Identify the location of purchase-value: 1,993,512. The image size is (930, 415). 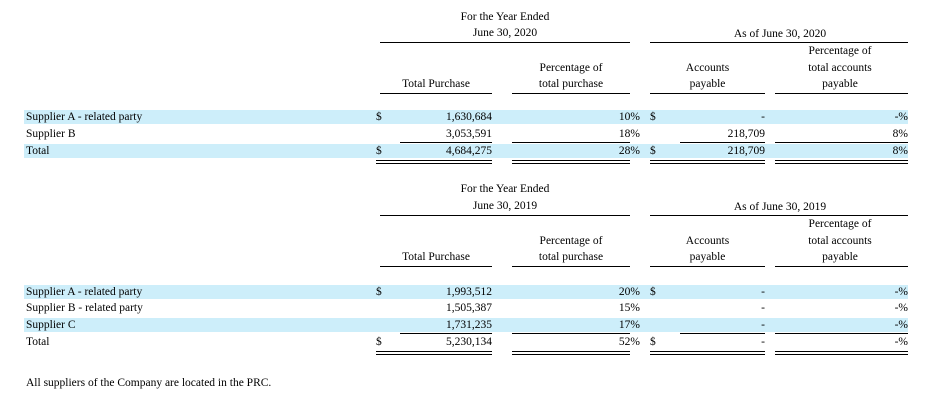
(469, 292).